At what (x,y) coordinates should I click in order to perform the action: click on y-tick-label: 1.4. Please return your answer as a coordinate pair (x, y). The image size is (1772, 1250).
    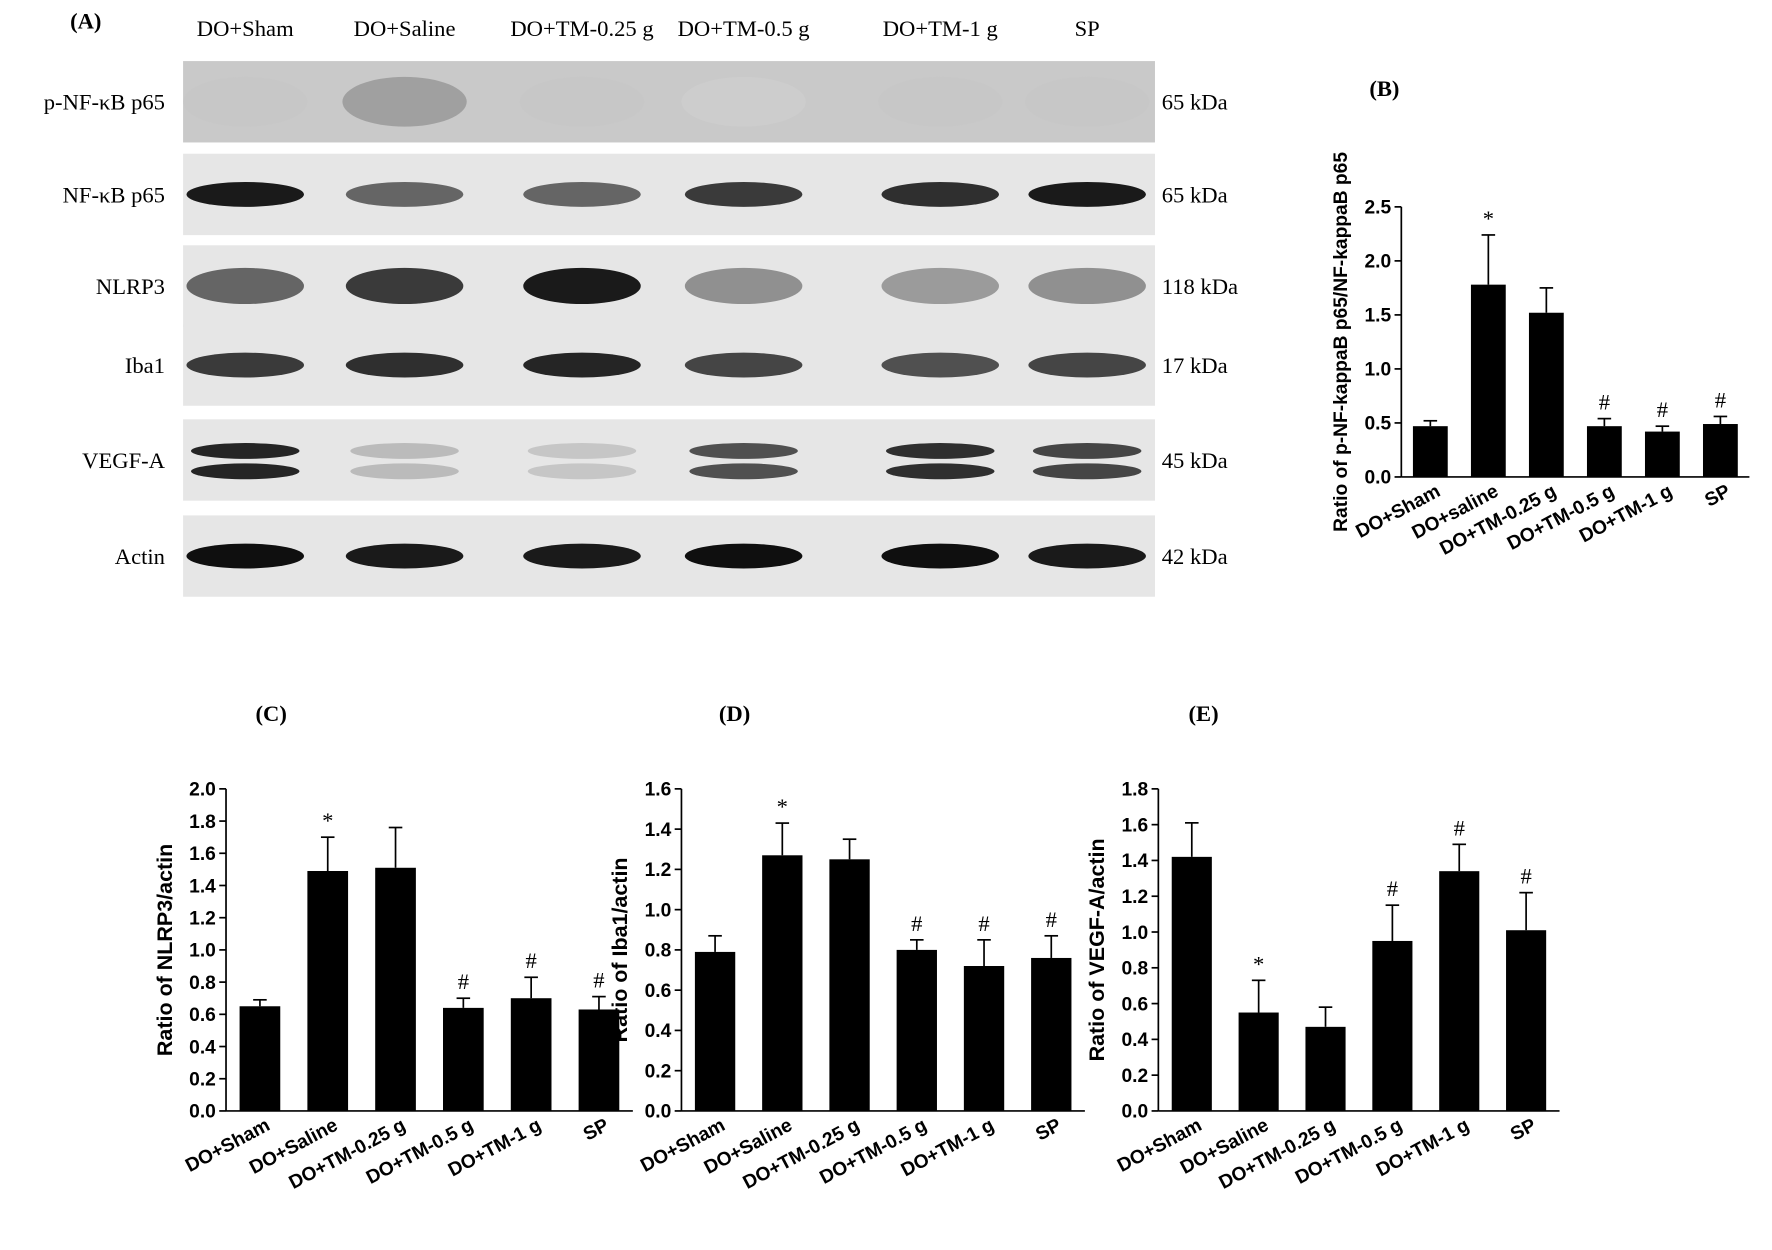
    Looking at the image, I should click on (202, 886).